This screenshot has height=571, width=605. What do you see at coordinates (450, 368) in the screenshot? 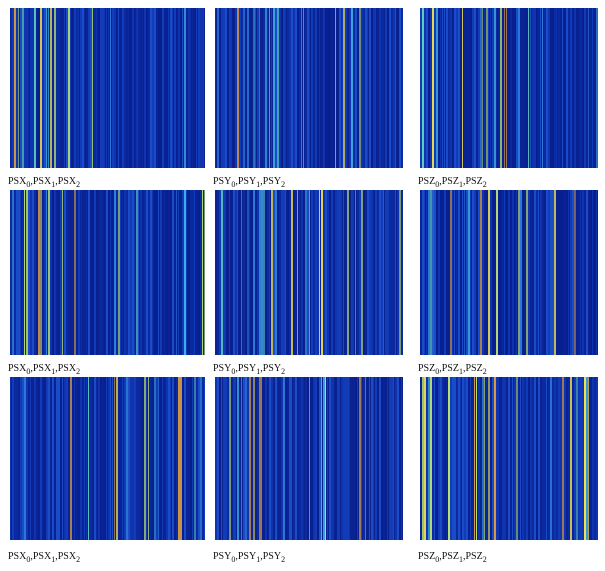
I see `term-name: PSZ` at bounding box center [450, 368].